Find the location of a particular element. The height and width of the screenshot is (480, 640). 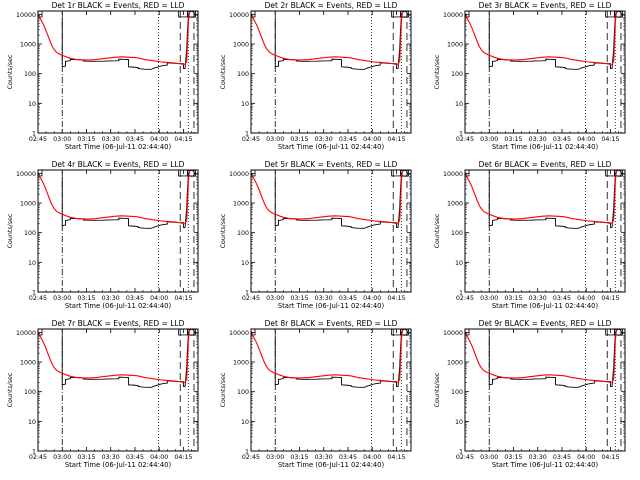

det6-x-tick-label: 02:45 is located at coordinates (465, 298).